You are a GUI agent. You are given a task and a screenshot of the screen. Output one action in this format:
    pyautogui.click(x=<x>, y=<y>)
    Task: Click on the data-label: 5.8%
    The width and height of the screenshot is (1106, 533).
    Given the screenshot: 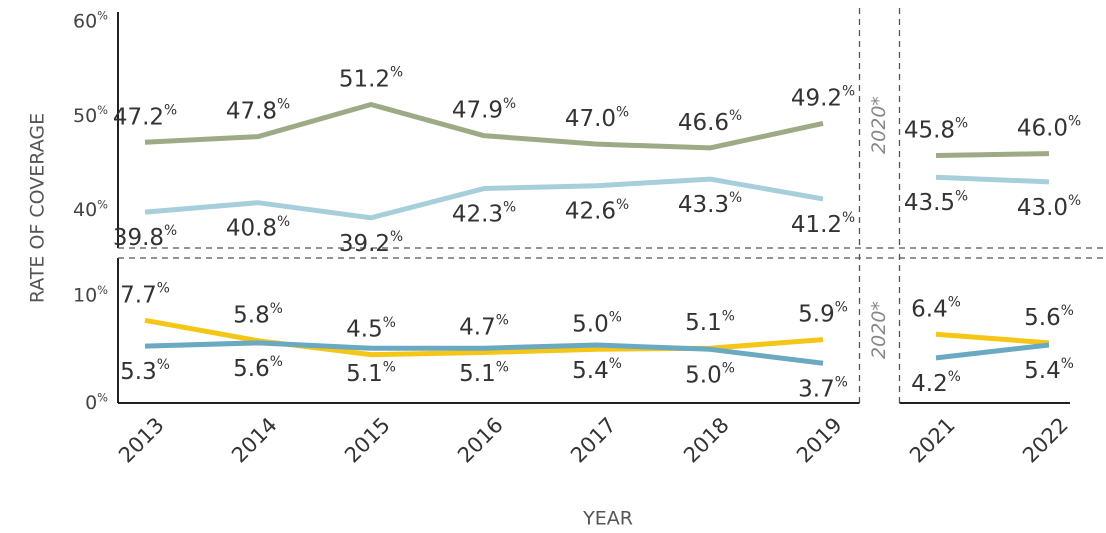 What is the action you would take?
    pyautogui.click(x=258, y=314)
    